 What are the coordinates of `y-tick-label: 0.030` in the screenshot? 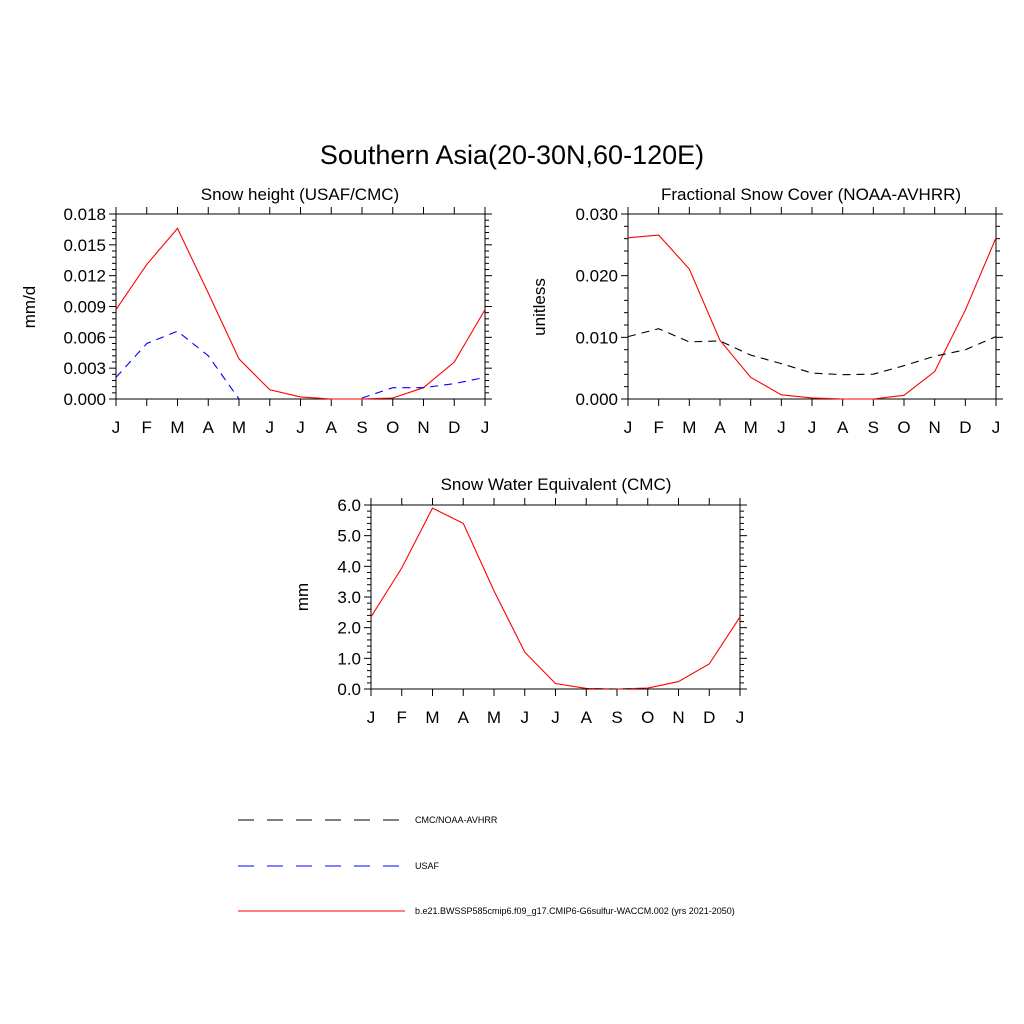 It's located at (596, 214).